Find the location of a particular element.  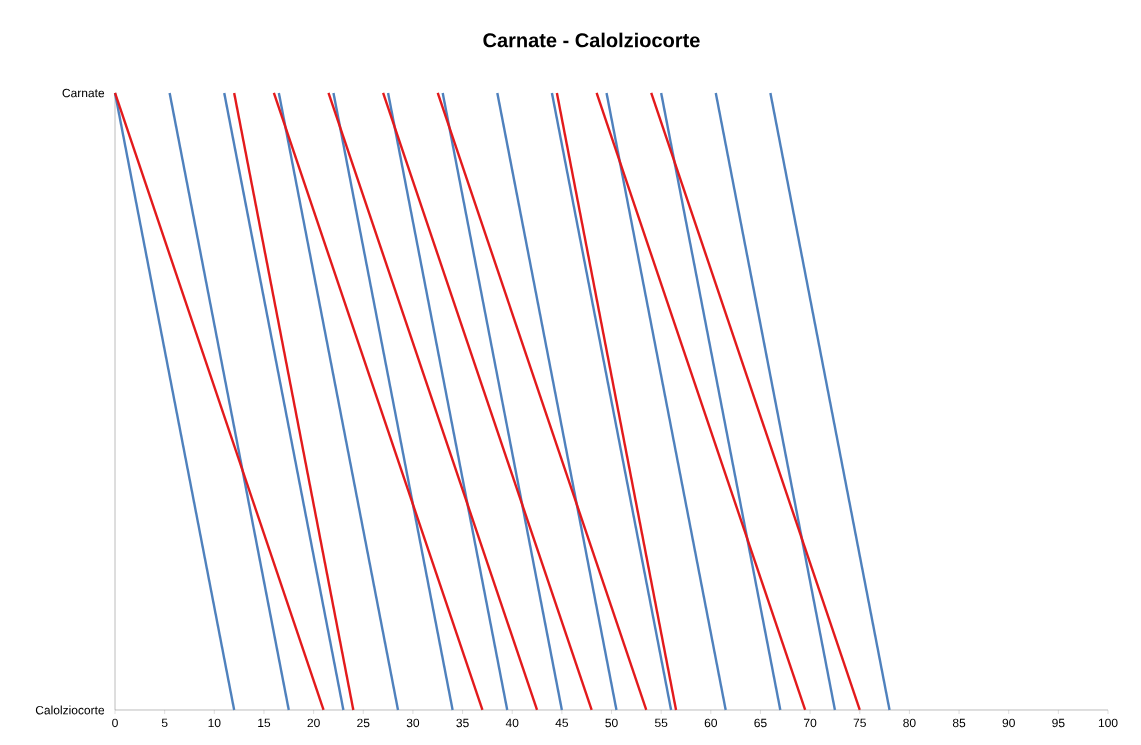

text: Calolziocorte is located at coordinates (70, 710).